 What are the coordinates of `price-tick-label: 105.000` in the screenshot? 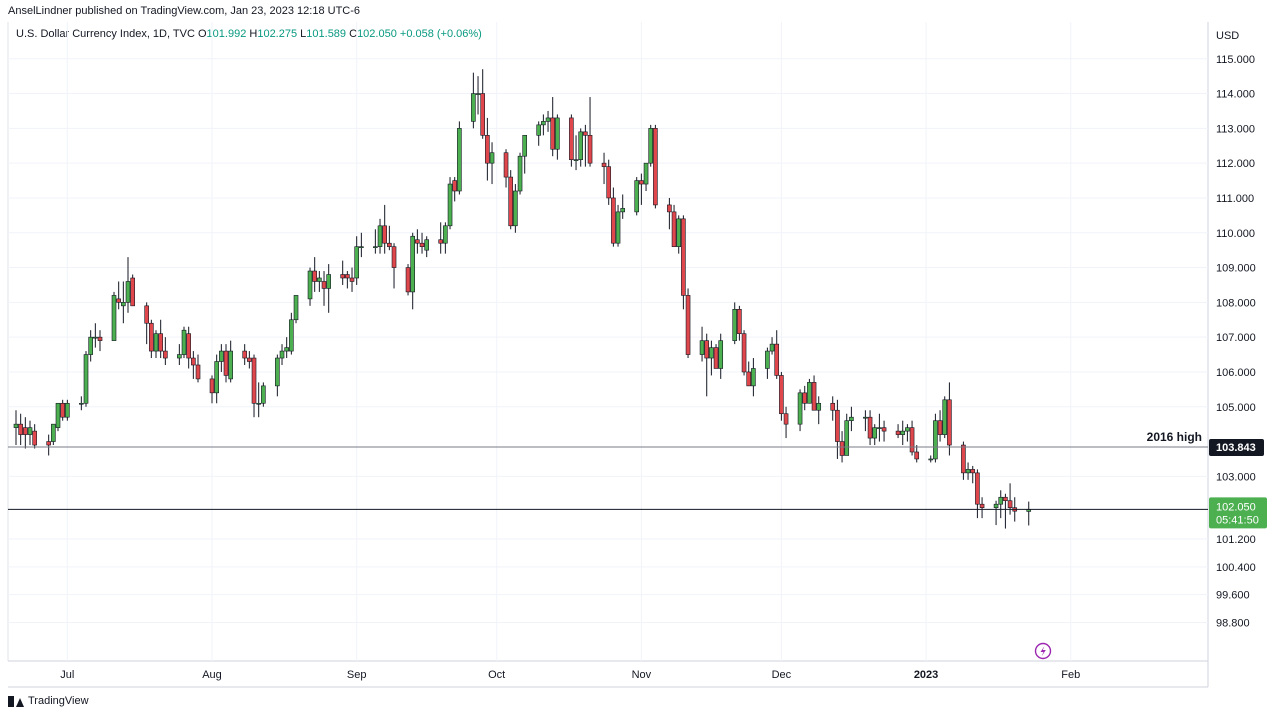 It's located at (1236, 408).